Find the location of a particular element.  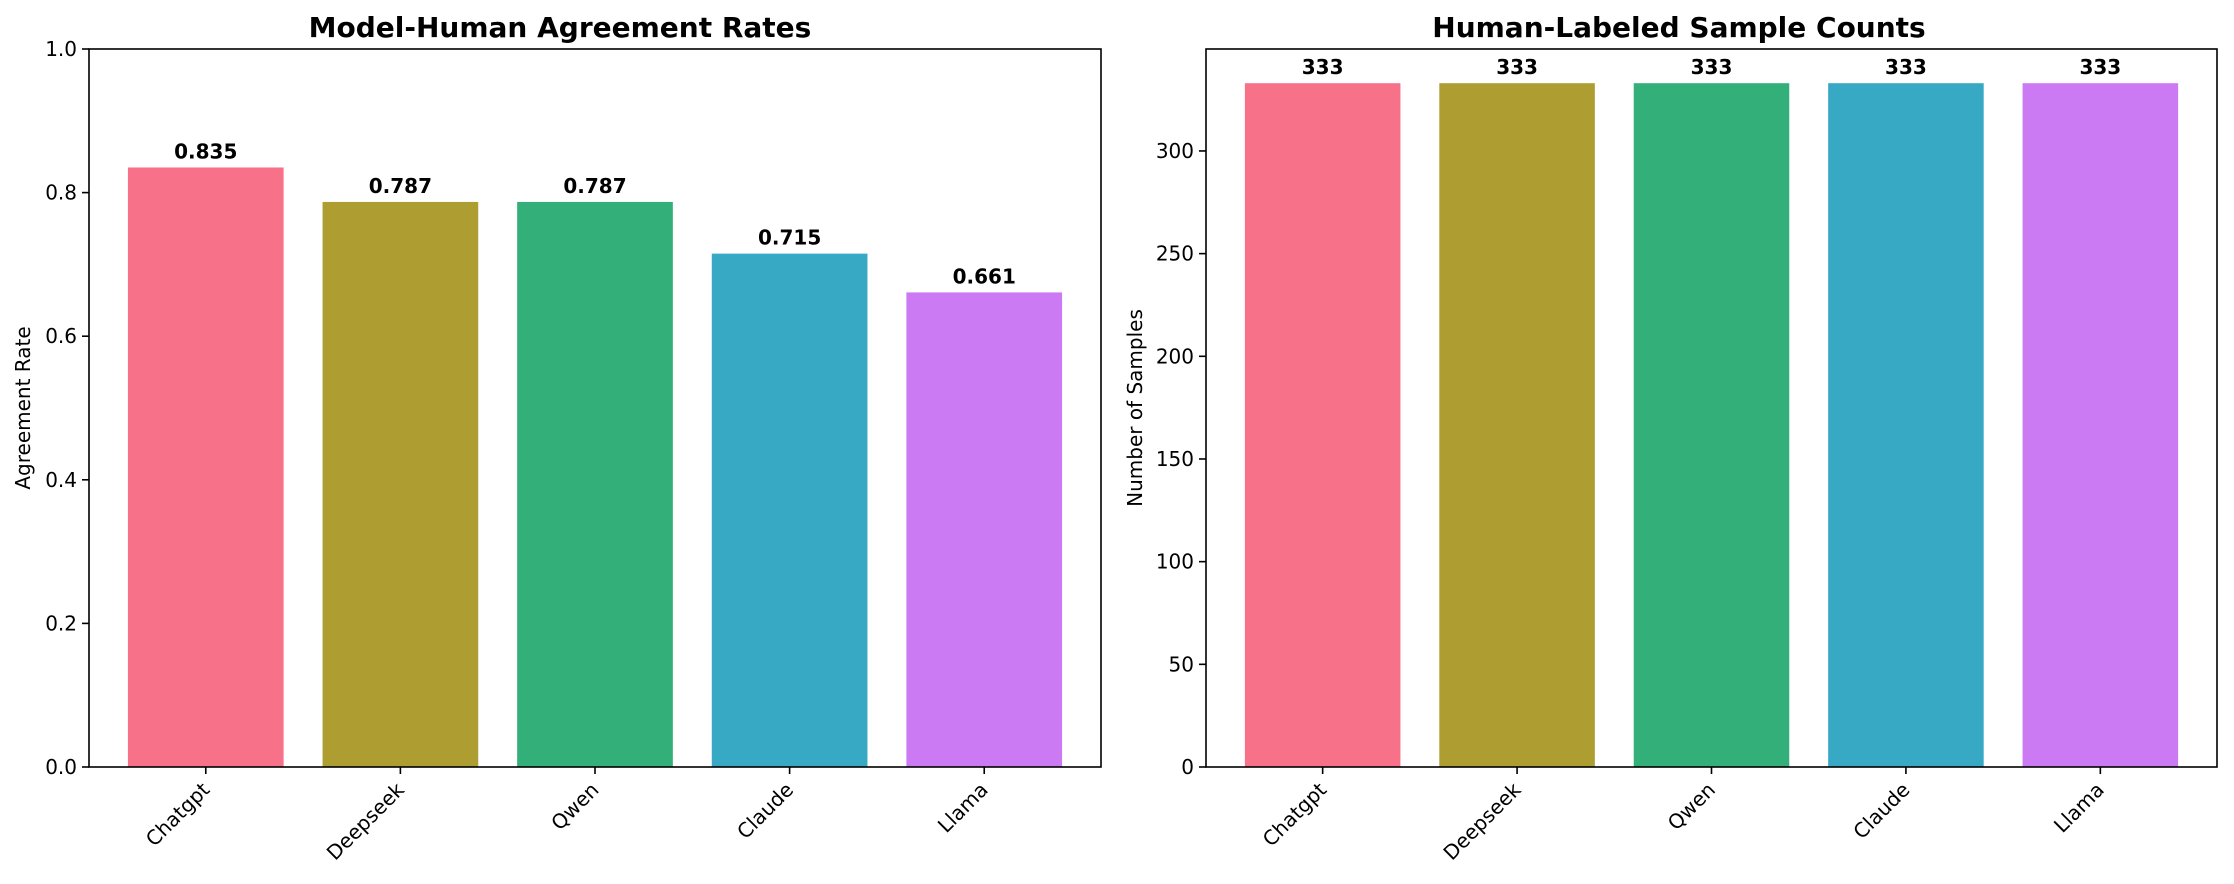

value-labels: 0.835 0.787 0.787 0.715 0.661 is located at coordinates (595, 213).